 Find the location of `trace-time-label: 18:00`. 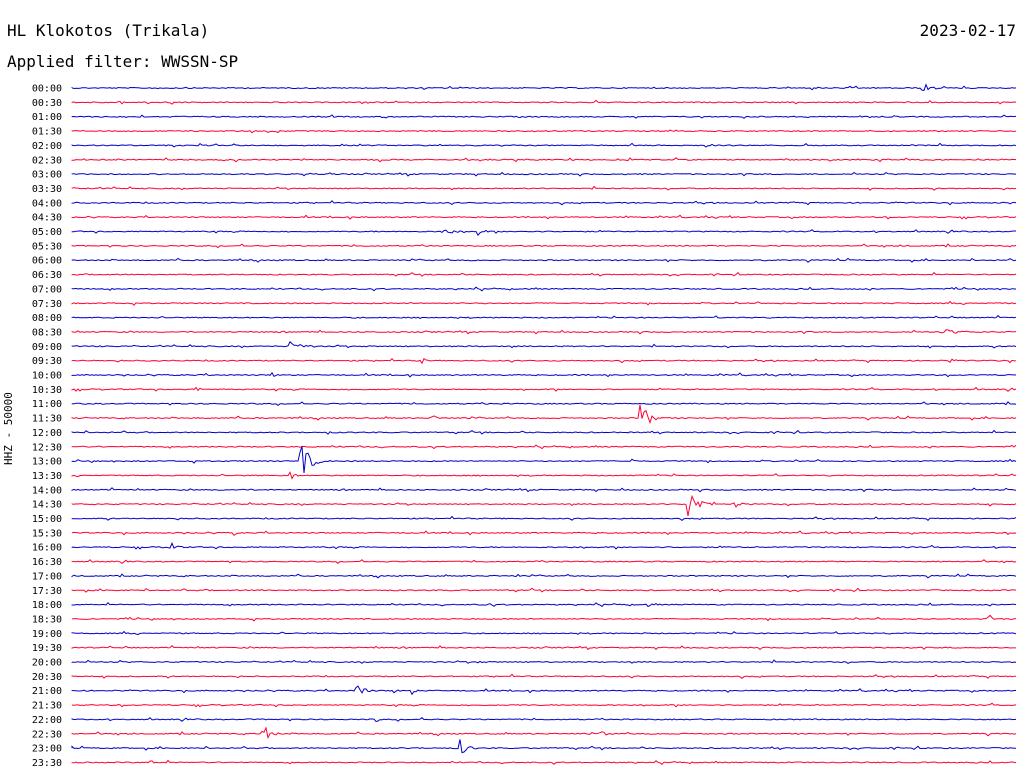

trace-time-label: 18:00 is located at coordinates (47, 605).